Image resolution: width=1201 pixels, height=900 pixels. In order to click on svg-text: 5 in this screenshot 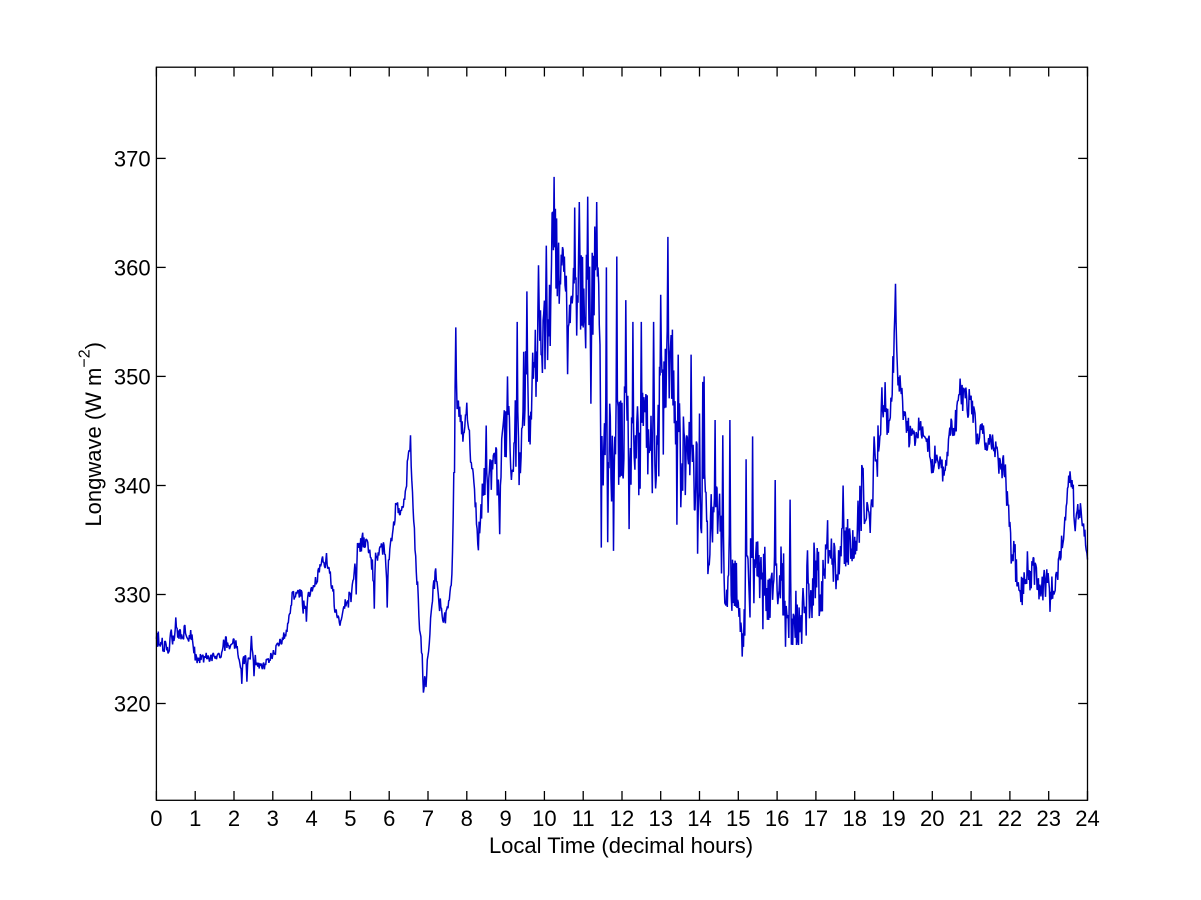, I will do `click(350, 818)`.